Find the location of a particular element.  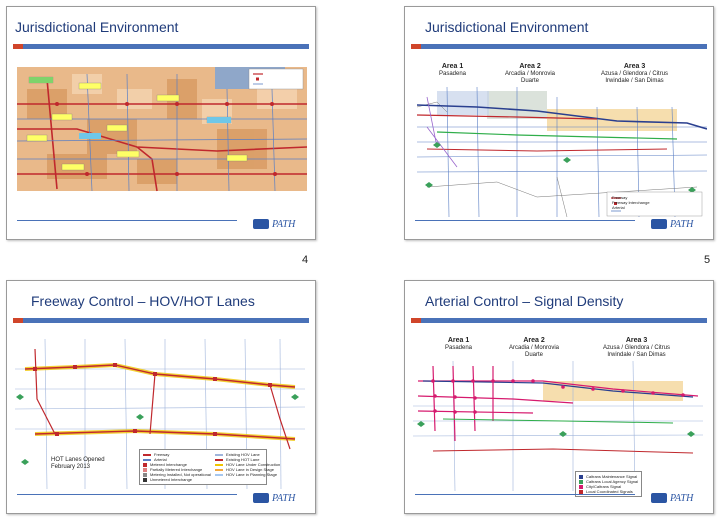

page-number-5: 5 is located at coordinates (707, 260).